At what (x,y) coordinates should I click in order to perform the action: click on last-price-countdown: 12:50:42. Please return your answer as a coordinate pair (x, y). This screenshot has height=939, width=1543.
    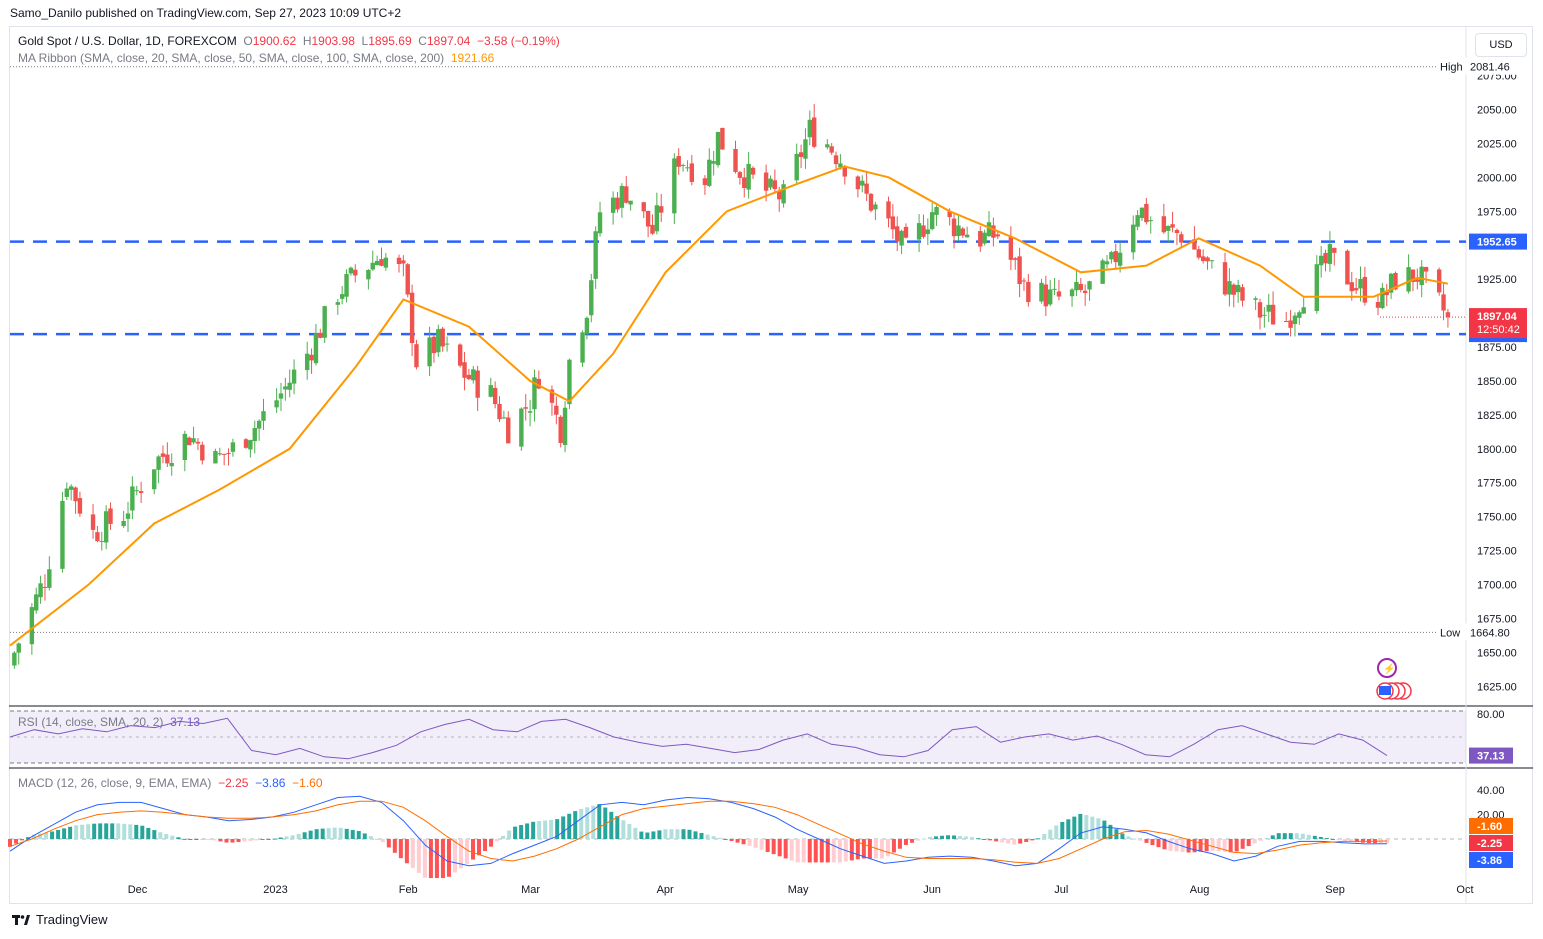
    Looking at the image, I should click on (1498, 330).